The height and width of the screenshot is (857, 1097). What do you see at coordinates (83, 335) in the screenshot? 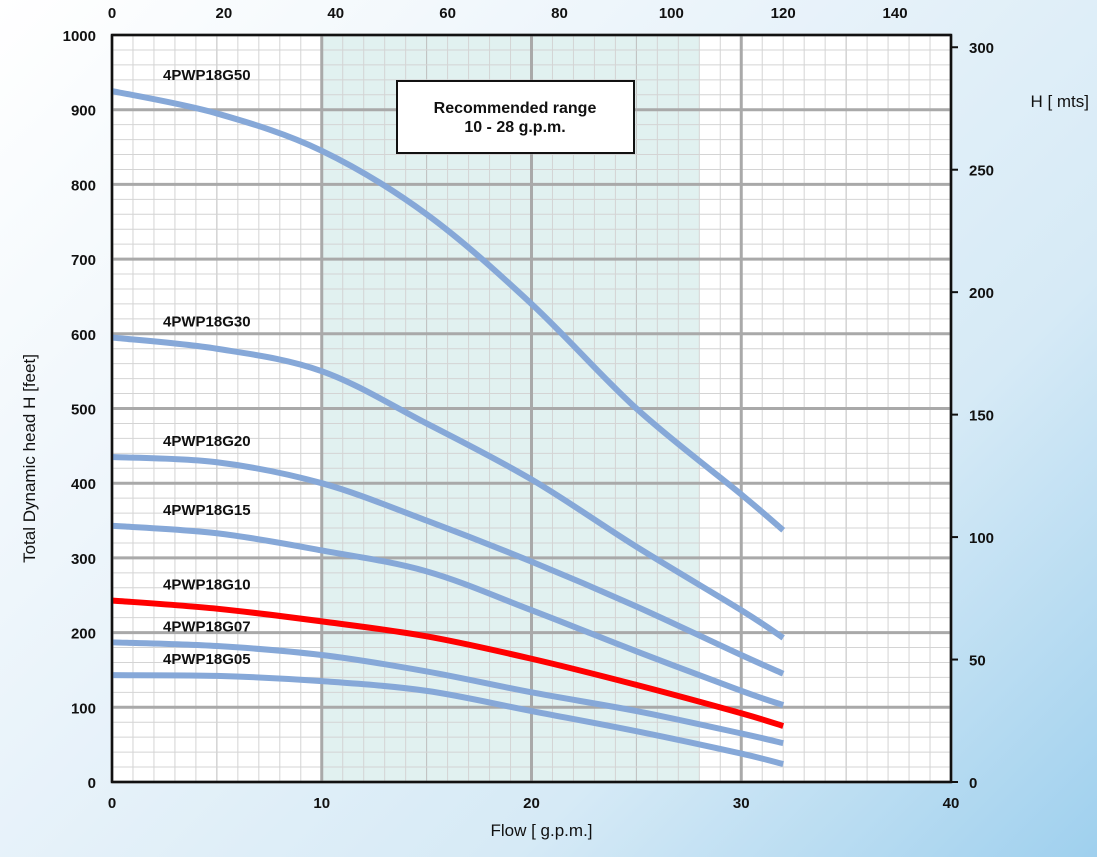
I see `y-tick-label: 600` at bounding box center [83, 335].